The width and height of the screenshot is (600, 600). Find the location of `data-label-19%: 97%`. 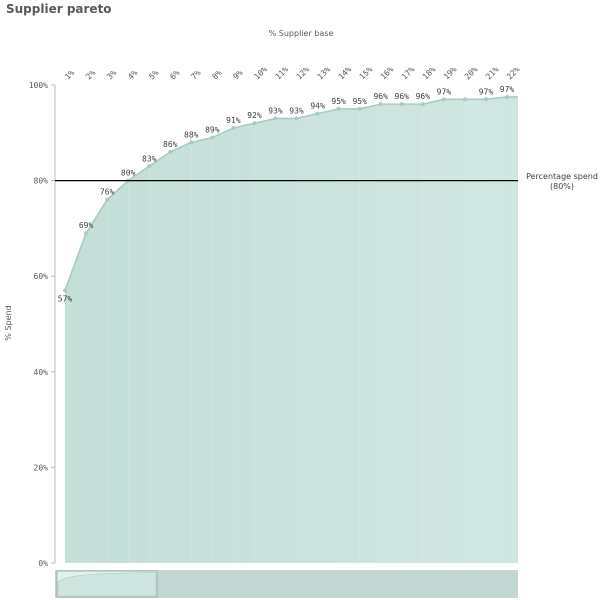

data-label-19%: 97% is located at coordinates (444, 91).